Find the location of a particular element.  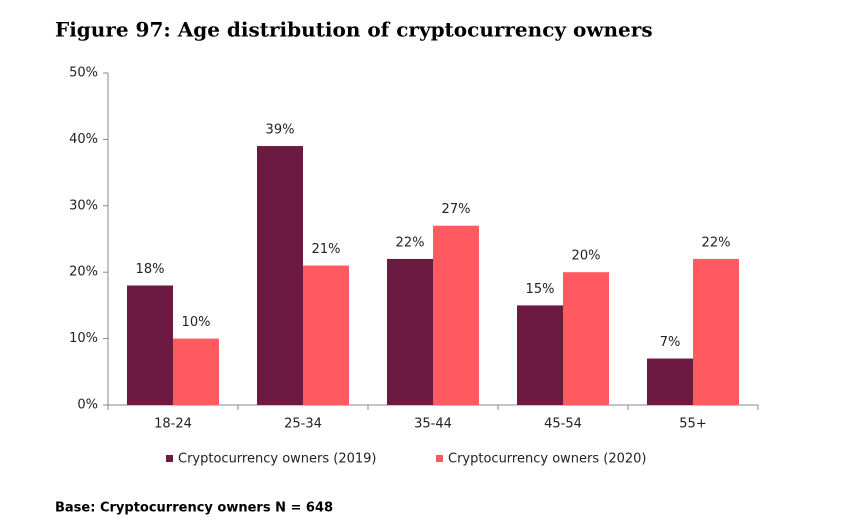

x-tick-label: 18-24 is located at coordinates (173, 424).